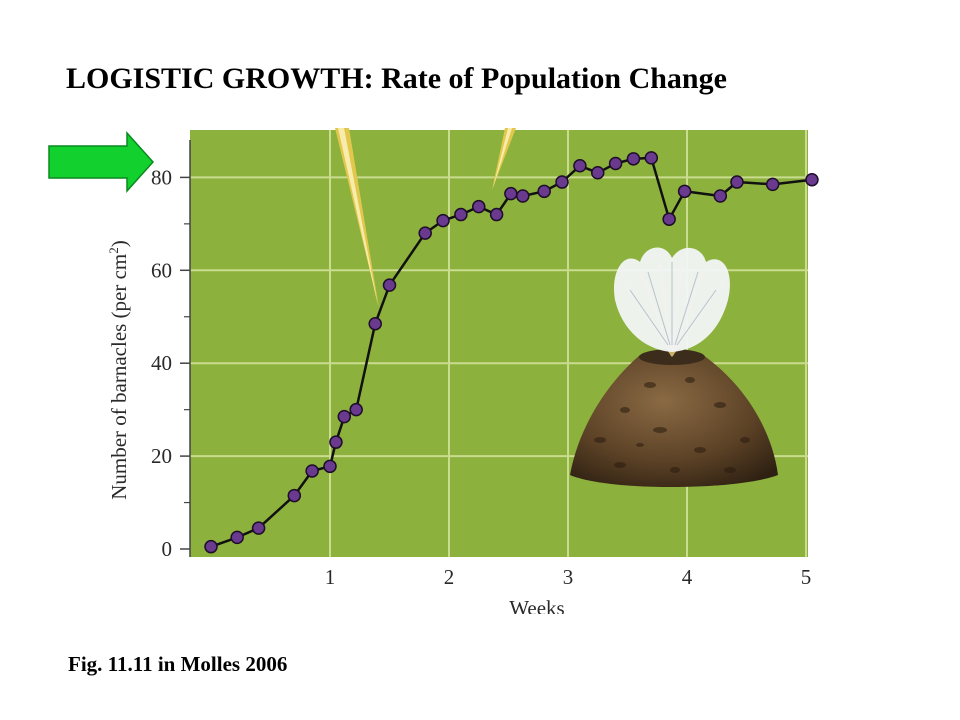  I want to click on green-arrow-icon, so click(101, 162).